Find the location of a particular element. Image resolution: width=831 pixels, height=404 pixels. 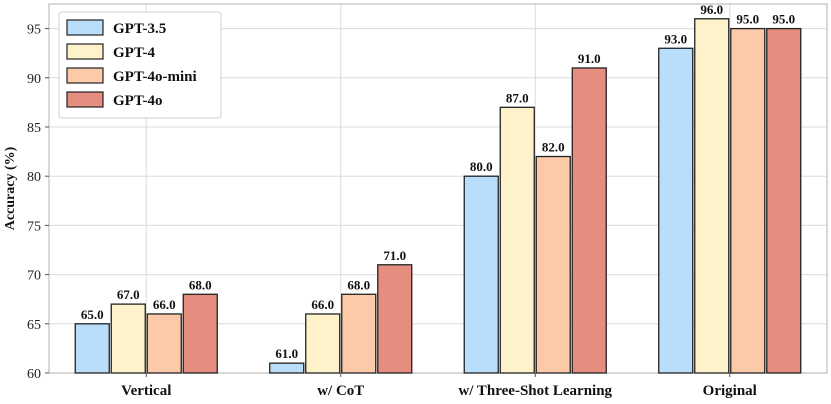

data-label: 87.0 is located at coordinates (517, 97).